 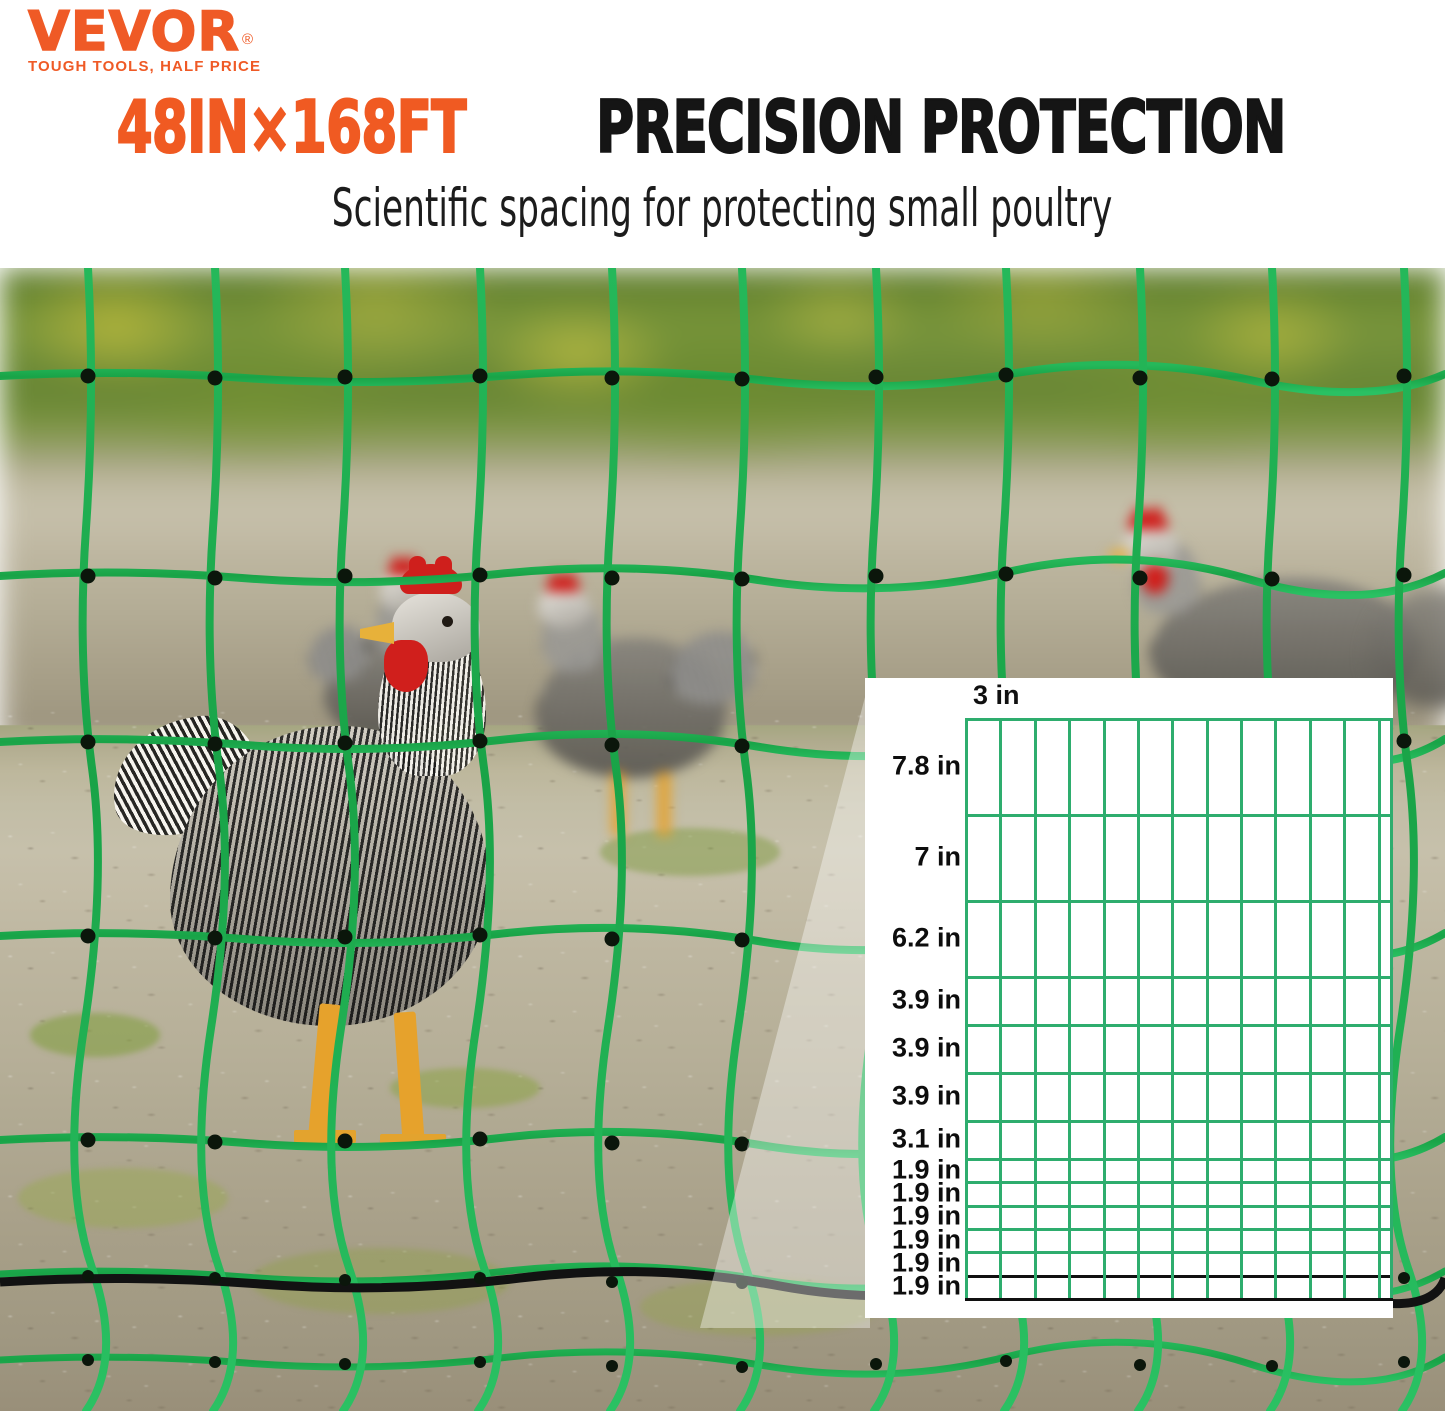 What do you see at coordinates (406, 666) in the screenshot?
I see `chicken-wattle` at bounding box center [406, 666].